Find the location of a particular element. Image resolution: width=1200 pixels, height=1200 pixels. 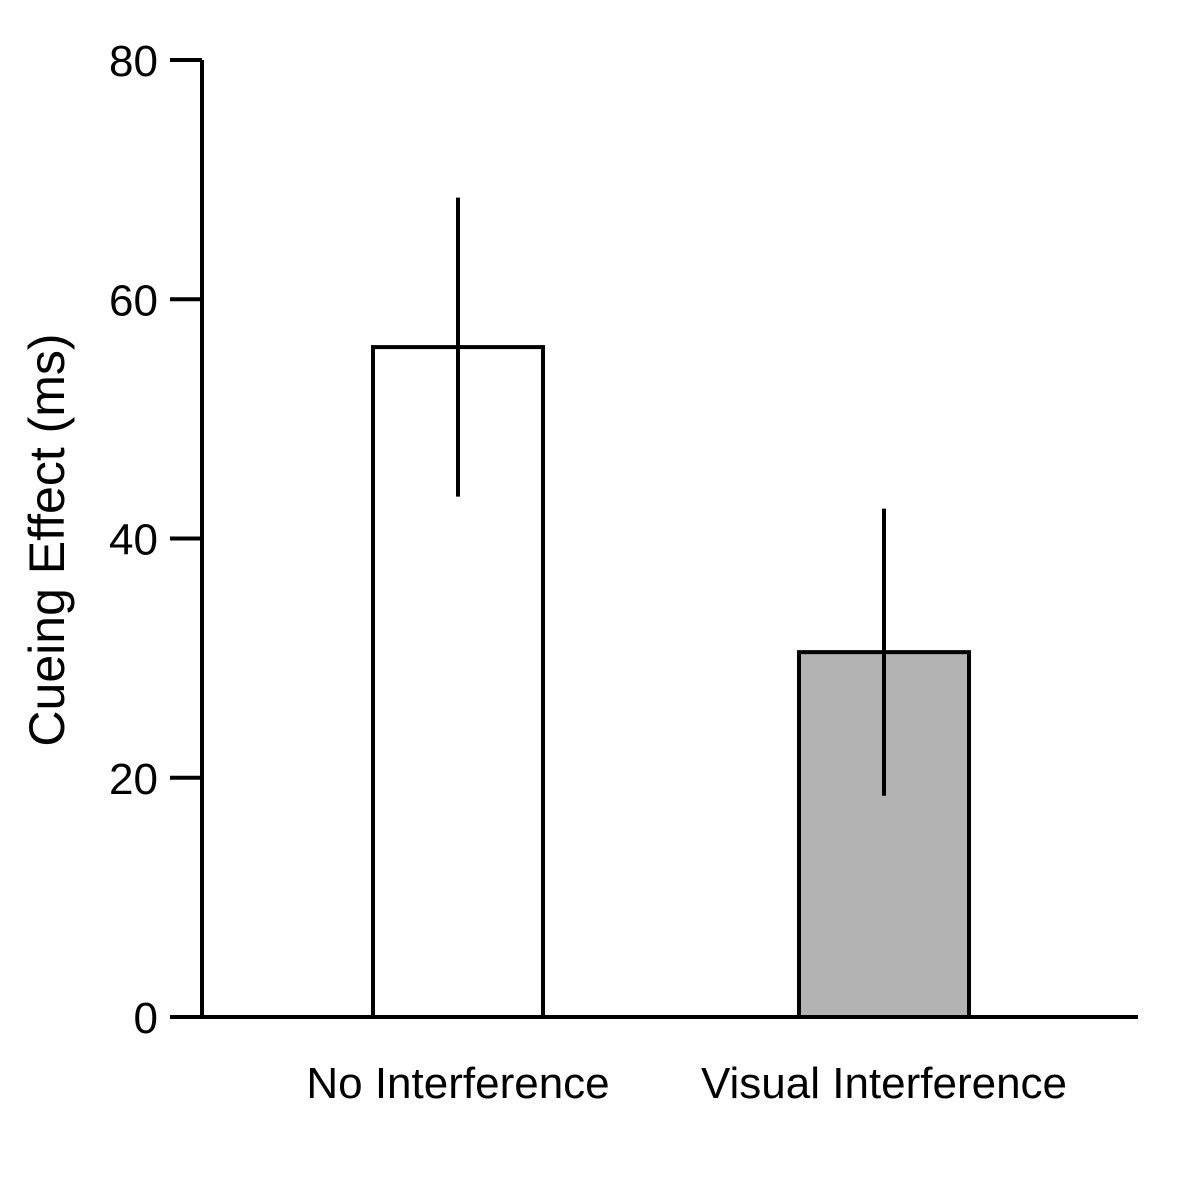

y-tick-label: 60 is located at coordinates (133, 300).